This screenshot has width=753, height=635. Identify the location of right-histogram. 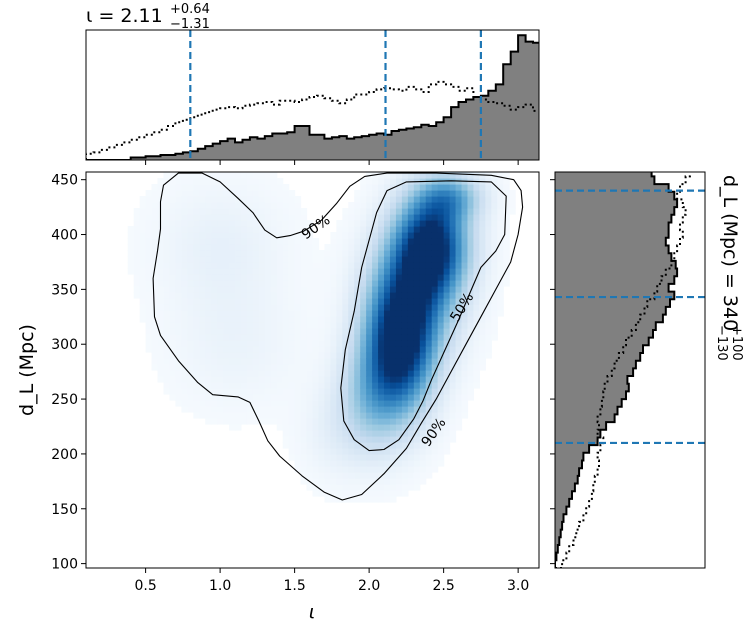
(630, 370).